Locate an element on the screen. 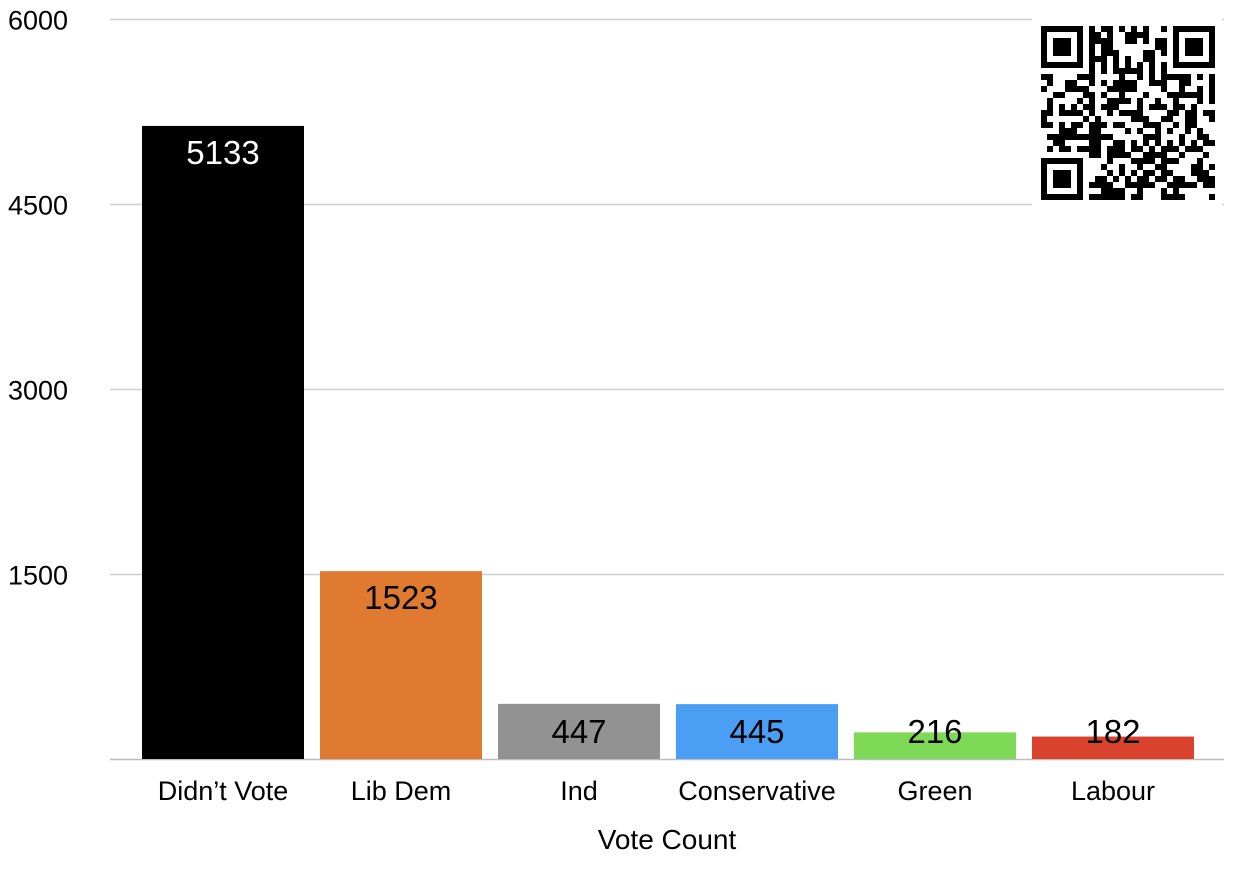  y-tick-label: 4500 is located at coordinates (38, 206).